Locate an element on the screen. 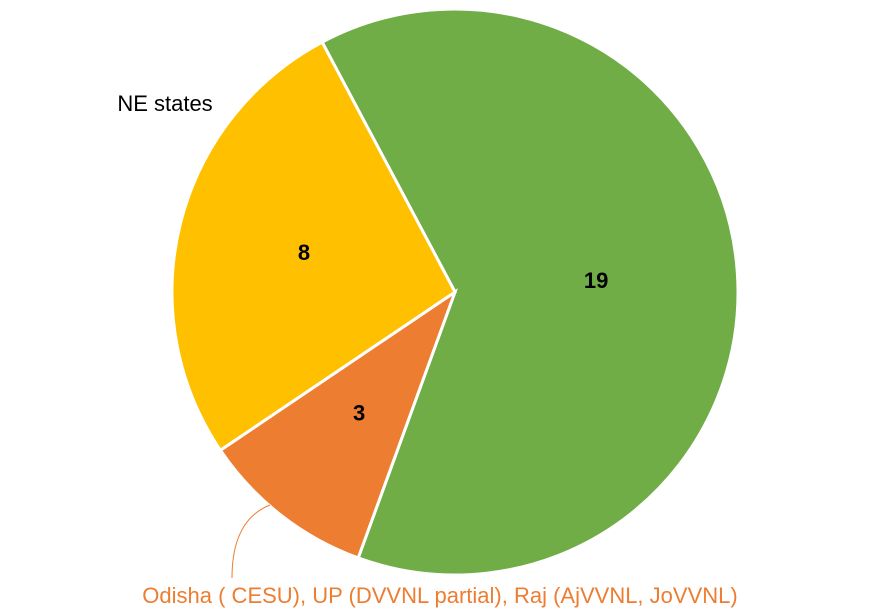  data-label: 8 is located at coordinates (304, 252).